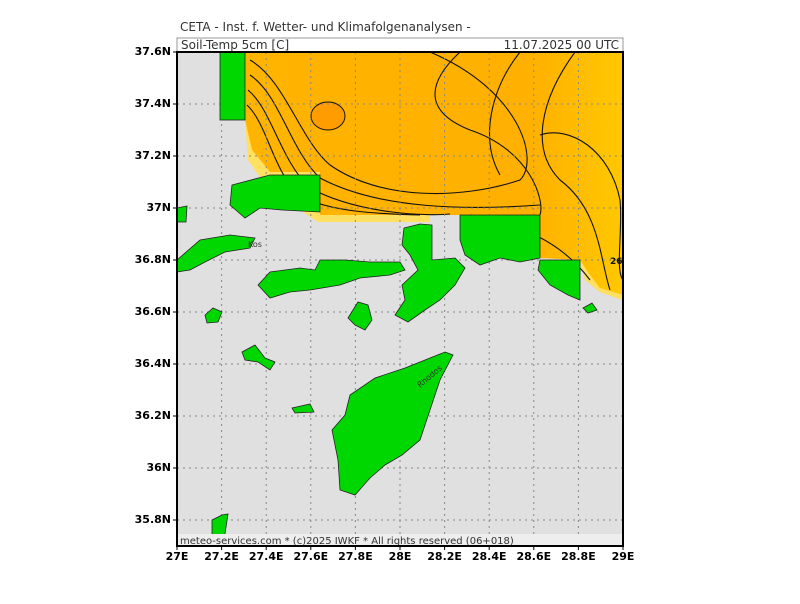 The image size is (800, 604). What do you see at coordinates (158, 467) in the screenshot?
I see `lat-tick-label: 36N` at bounding box center [158, 467].